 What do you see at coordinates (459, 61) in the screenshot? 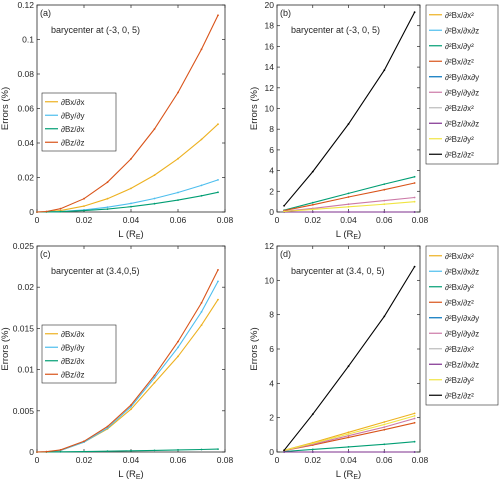
I see `legend-entry: ∂²Bx/∂z²` at bounding box center [459, 61].